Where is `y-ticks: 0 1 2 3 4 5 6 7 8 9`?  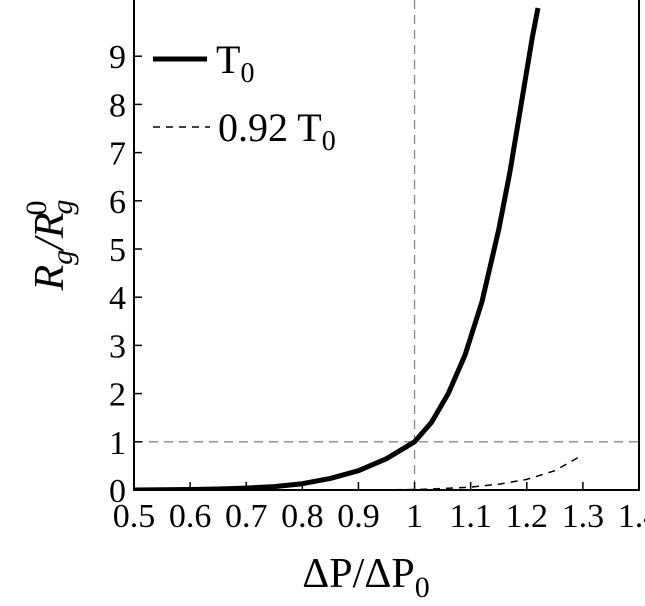 y-ticks: 0 1 2 3 4 5 6 7 8 9 is located at coordinates (125, 274).